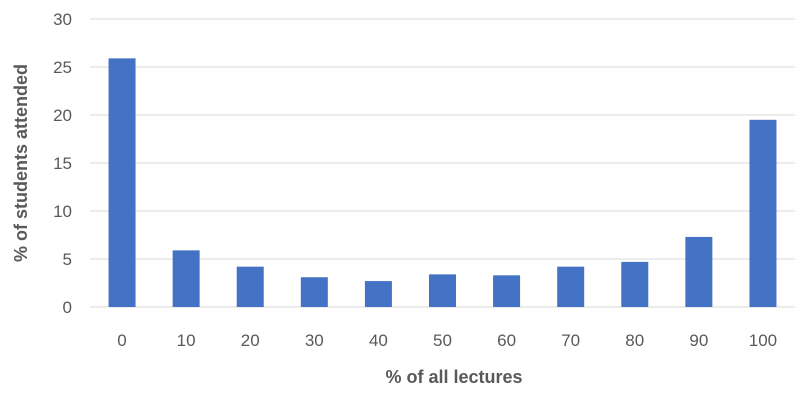 The height and width of the screenshot is (395, 796). What do you see at coordinates (698, 340) in the screenshot?
I see `x-tick-label: 90` at bounding box center [698, 340].